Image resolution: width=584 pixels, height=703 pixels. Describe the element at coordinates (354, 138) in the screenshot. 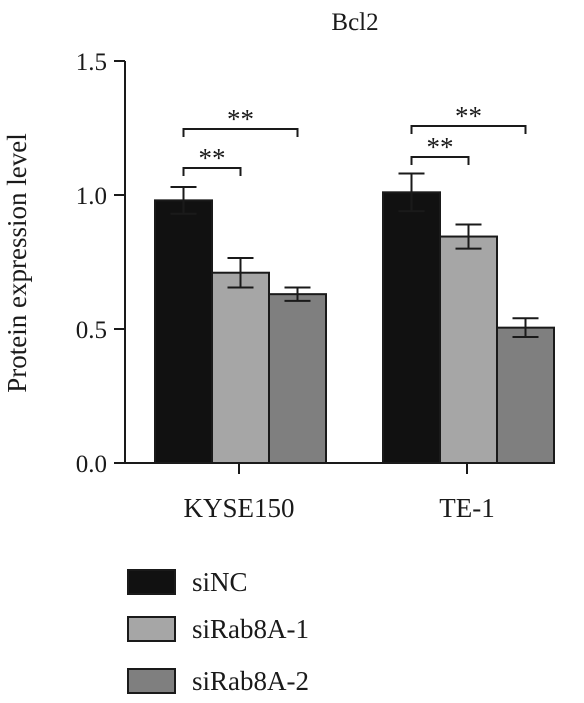

I see `significance-group: ********` at that location.